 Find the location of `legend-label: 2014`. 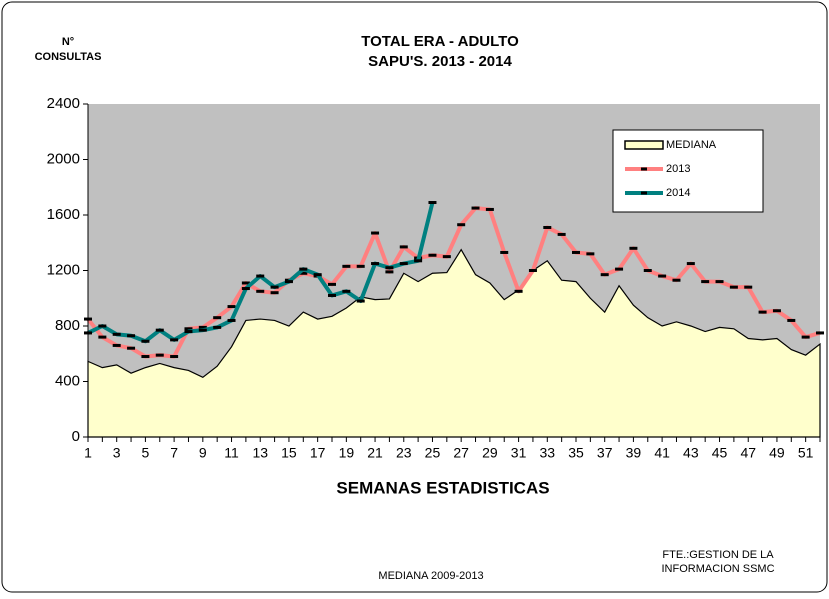

legend-label: 2014 is located at coordinates (678, 193).